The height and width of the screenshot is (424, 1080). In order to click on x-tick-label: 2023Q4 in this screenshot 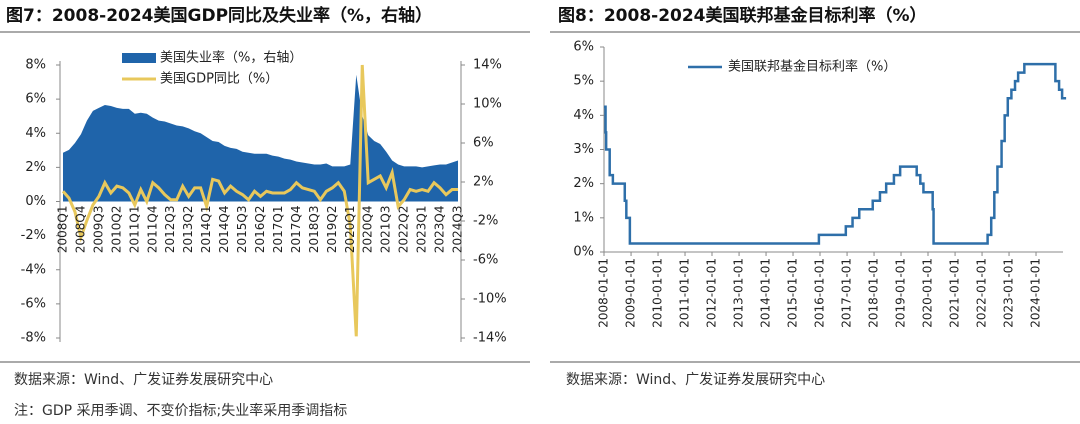, I will do `click(440, 230)`.